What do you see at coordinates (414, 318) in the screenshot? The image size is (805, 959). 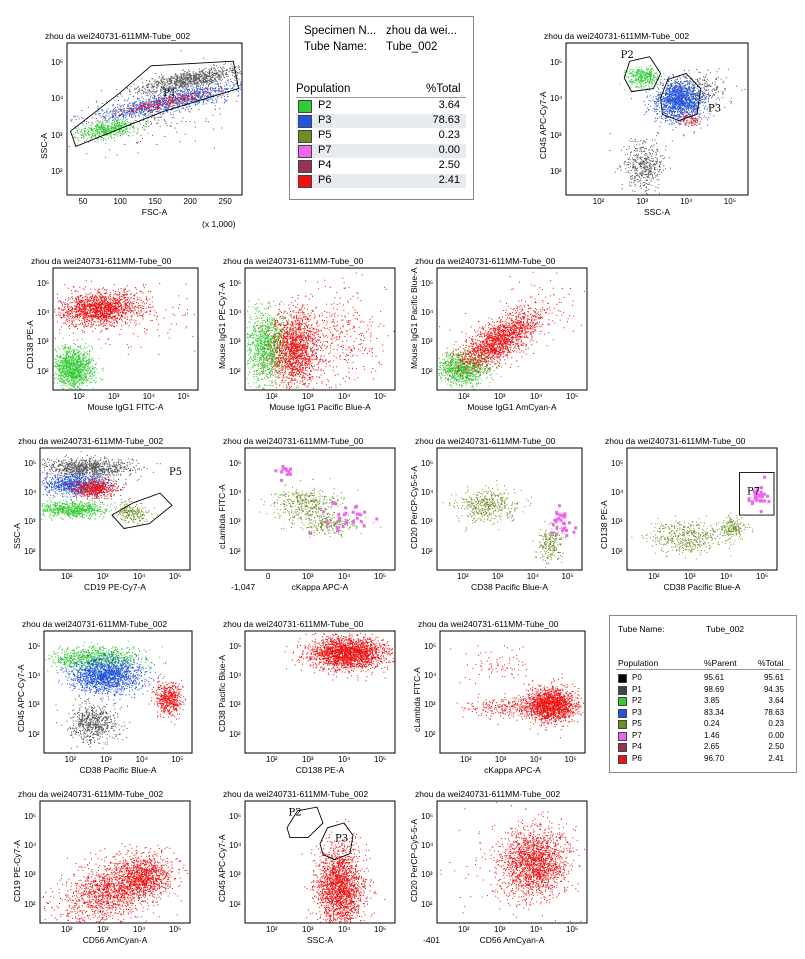 I see `y-axis-label: Mouse IgG1 Pacific Blue-A` at bounding box center [414, 318].